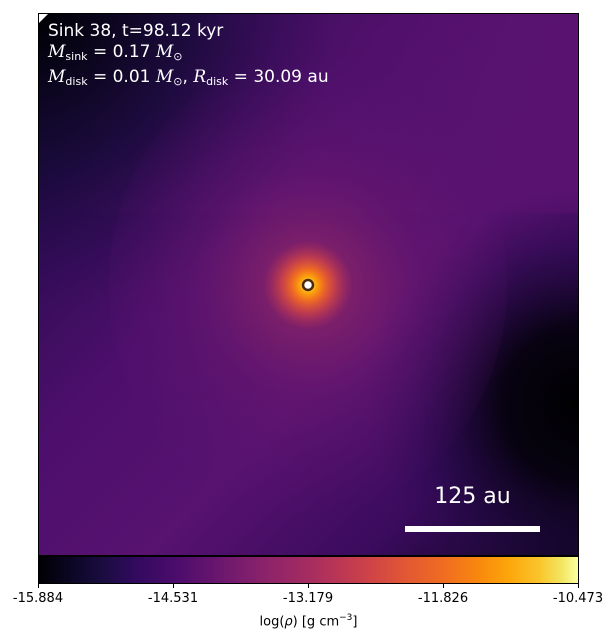 The image size is (615, 644). I want to click on scalebar-label: 125 au, so click(472, 496).